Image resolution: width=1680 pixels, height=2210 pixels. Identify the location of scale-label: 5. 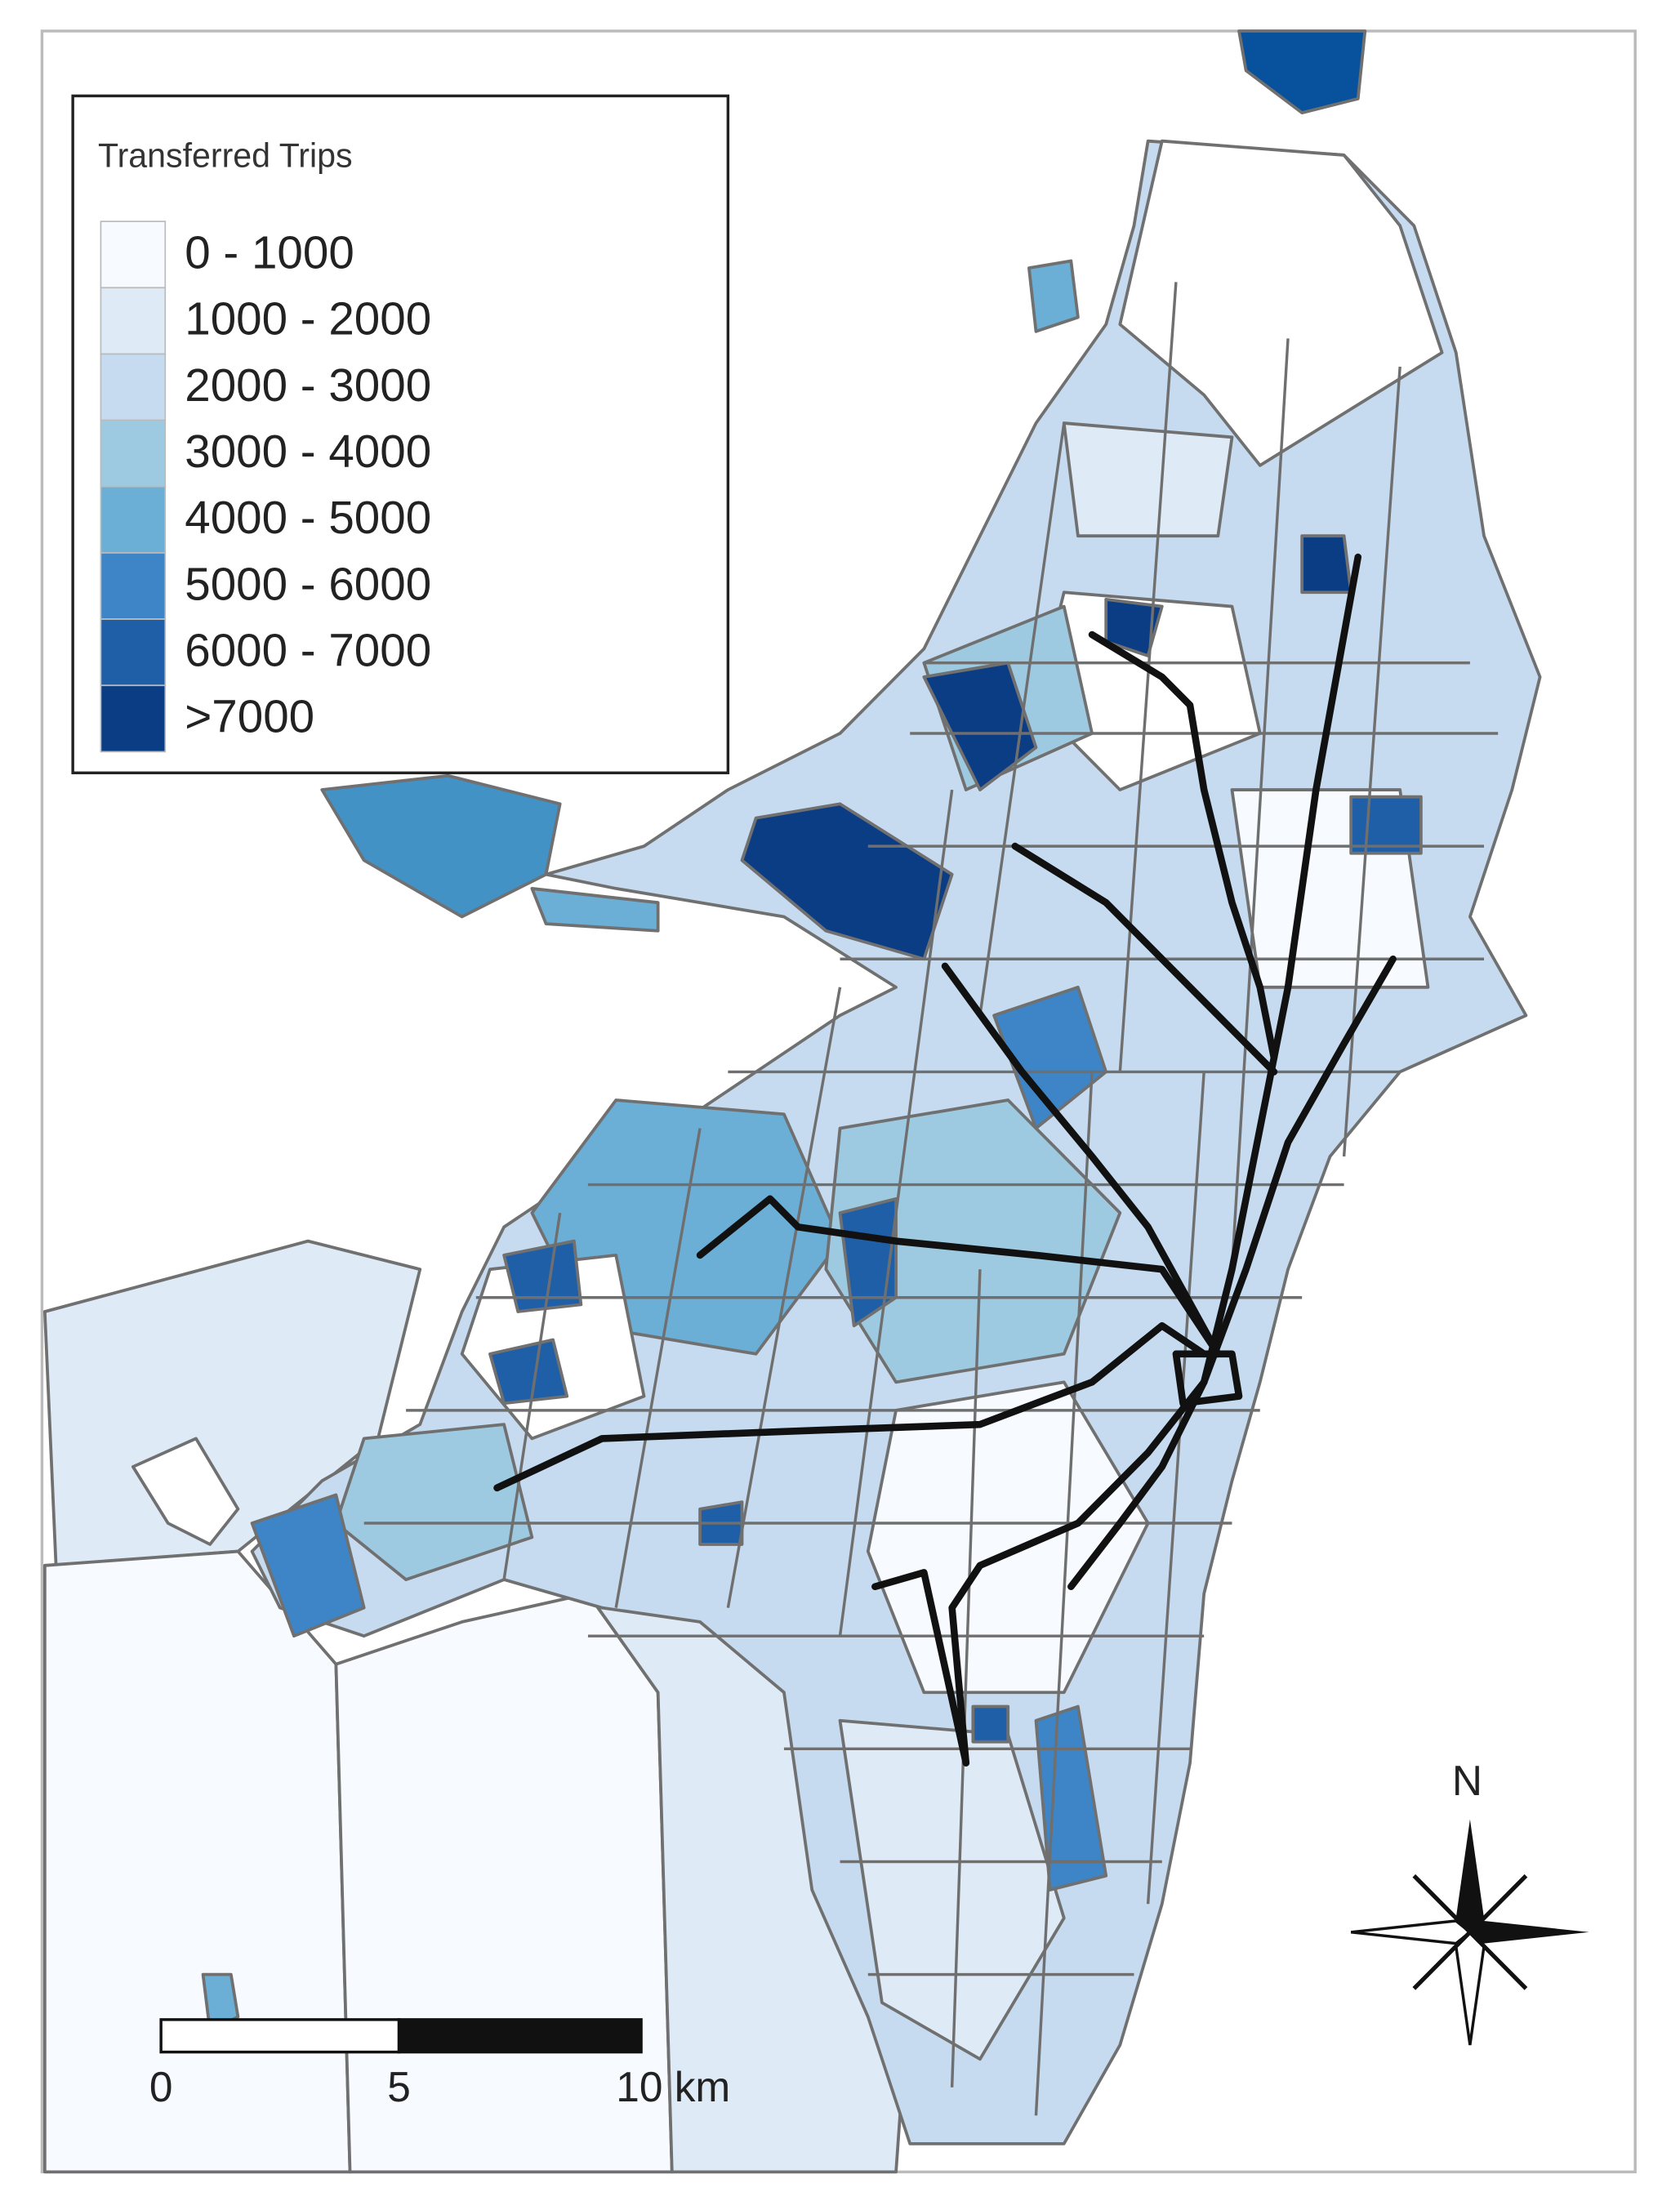
(399, 2086).